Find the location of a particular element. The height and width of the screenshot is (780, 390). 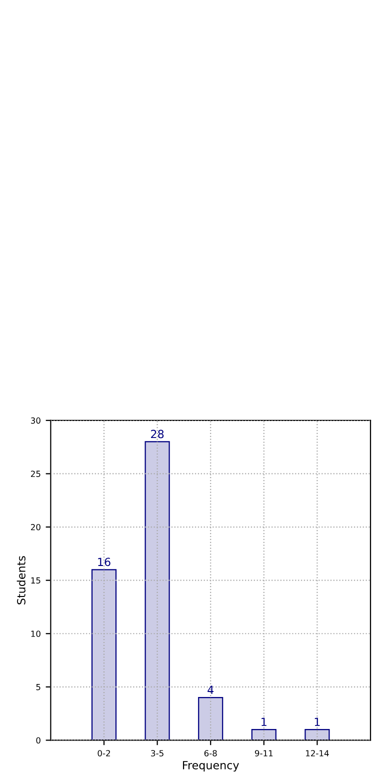

x-axis-title: Frequency is located at coordinates (210, 766).